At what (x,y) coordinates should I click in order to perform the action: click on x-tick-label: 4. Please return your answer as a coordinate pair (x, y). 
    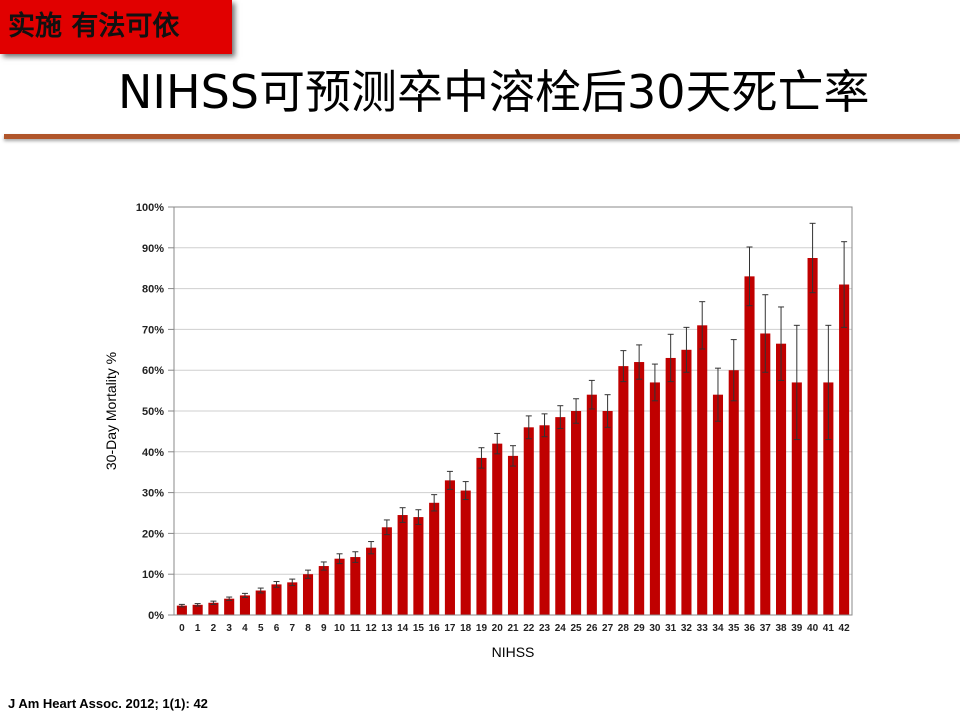
    Looking at the image, I should click on (245, 628).